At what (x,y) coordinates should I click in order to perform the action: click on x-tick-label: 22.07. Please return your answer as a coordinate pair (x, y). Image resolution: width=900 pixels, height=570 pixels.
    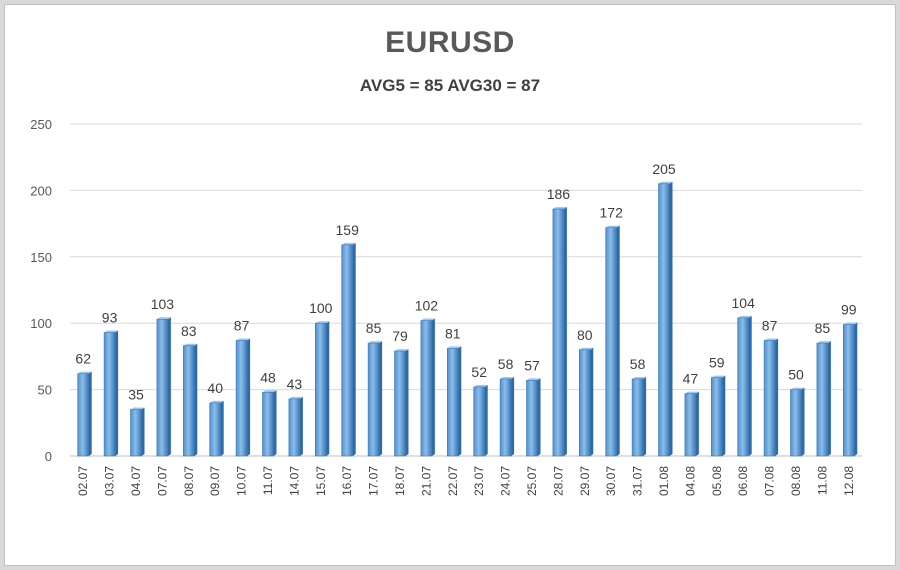
    Looking at the image, I should click on (453, 481).